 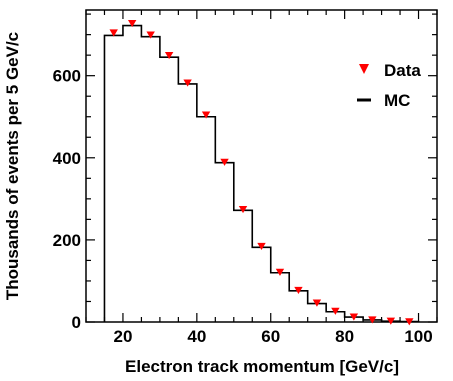 I want to click on y-tick-label: 600, so click(x=67, y=76).